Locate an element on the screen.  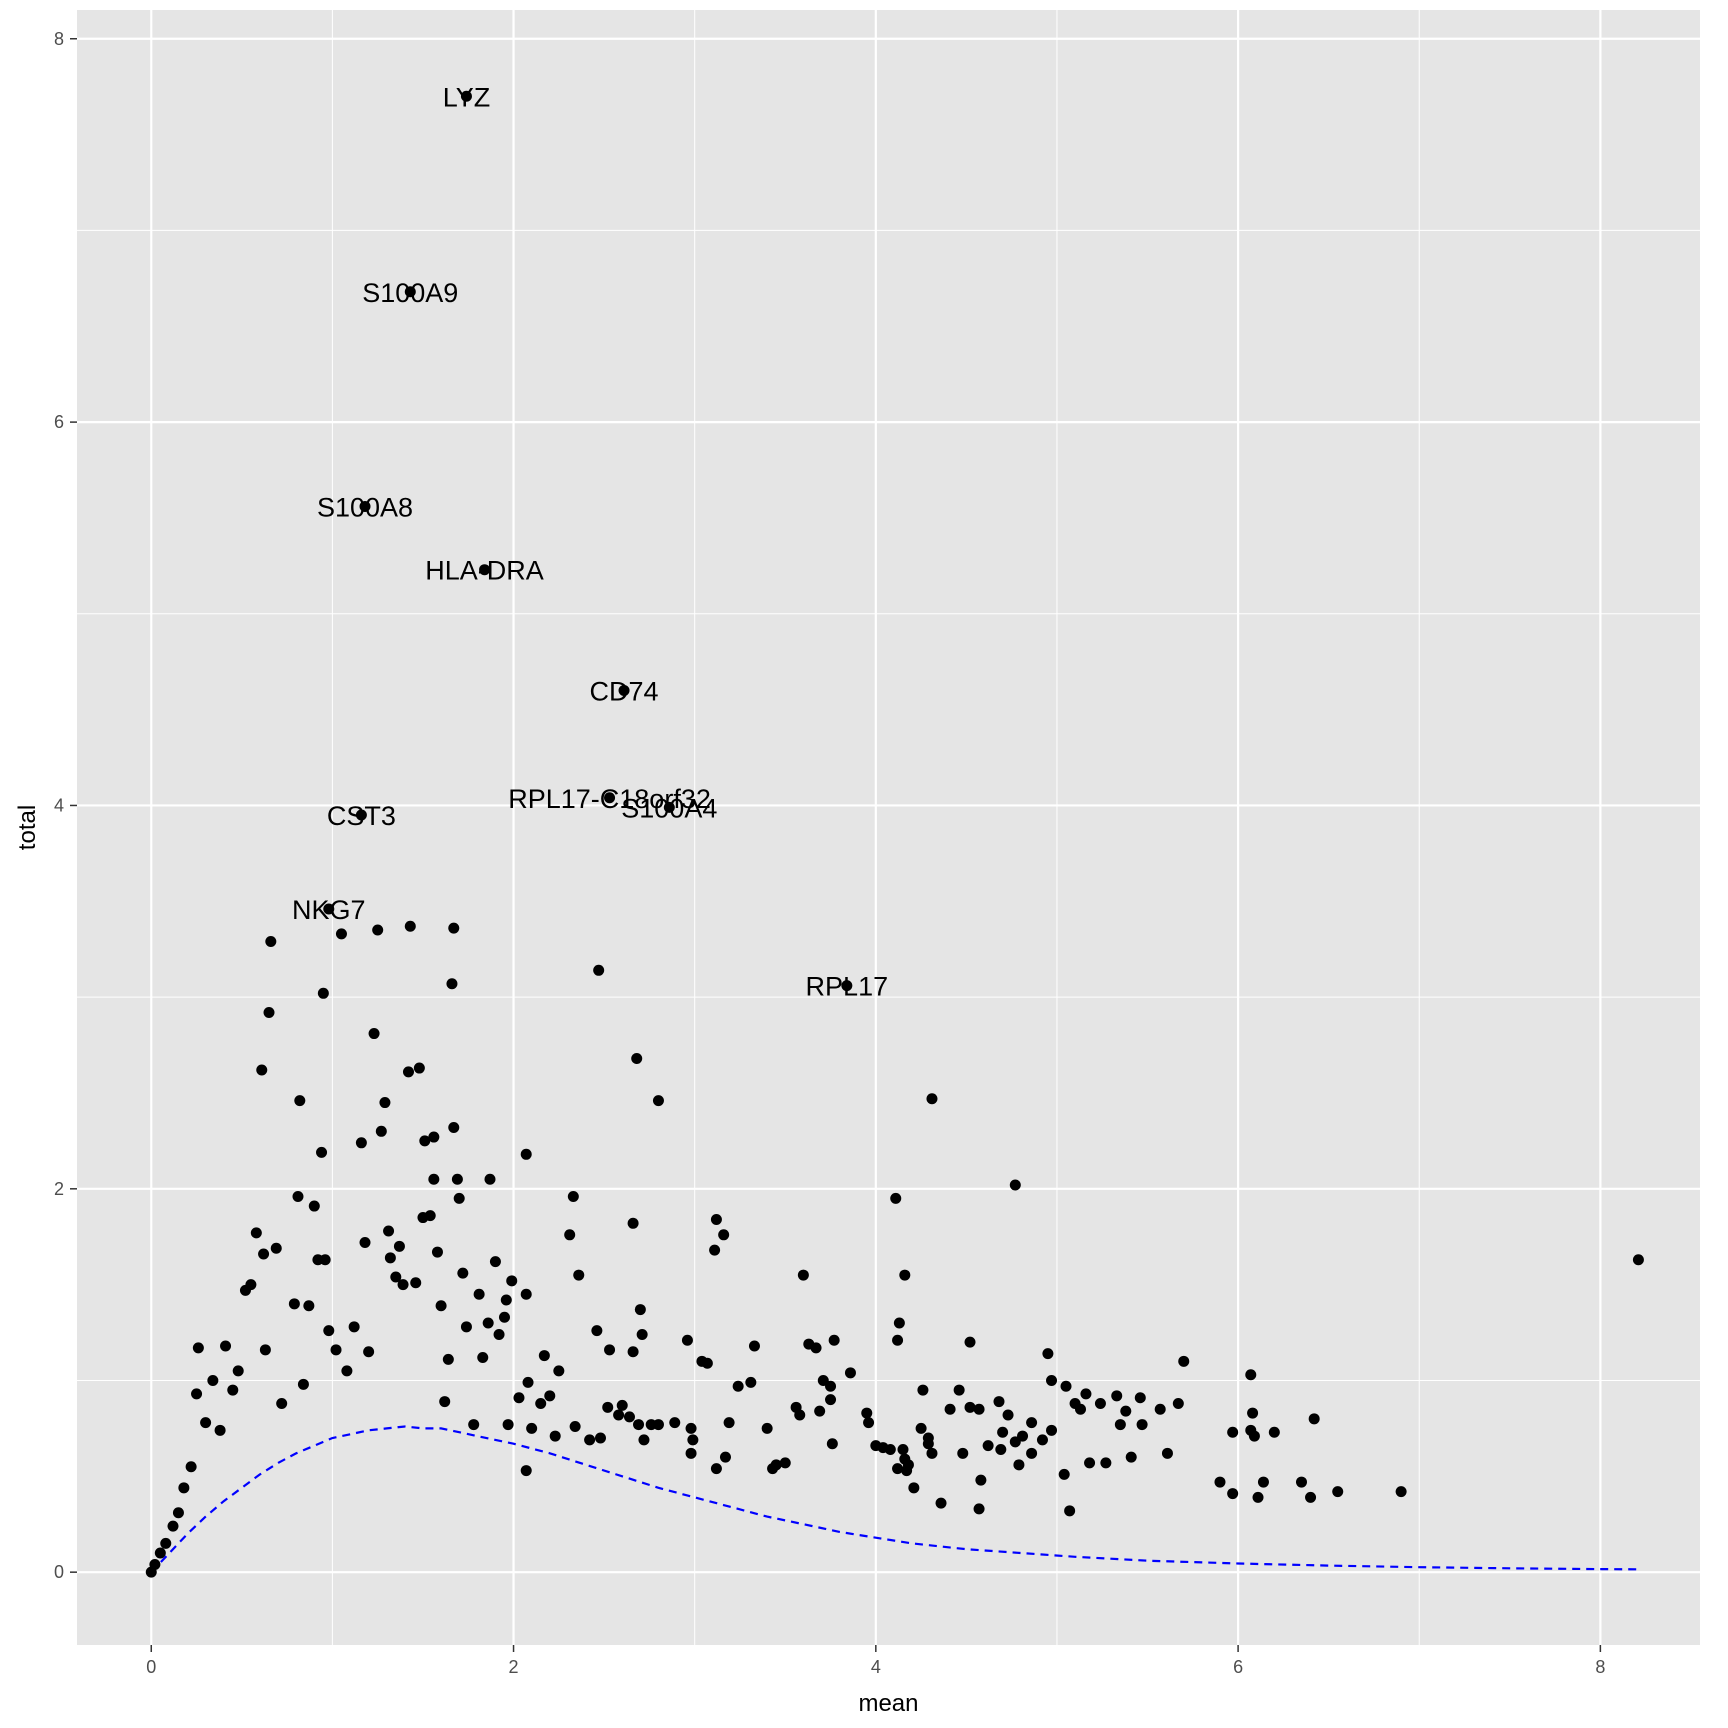
x-tick-label: 8 is located at coordinates (1600, 1667).